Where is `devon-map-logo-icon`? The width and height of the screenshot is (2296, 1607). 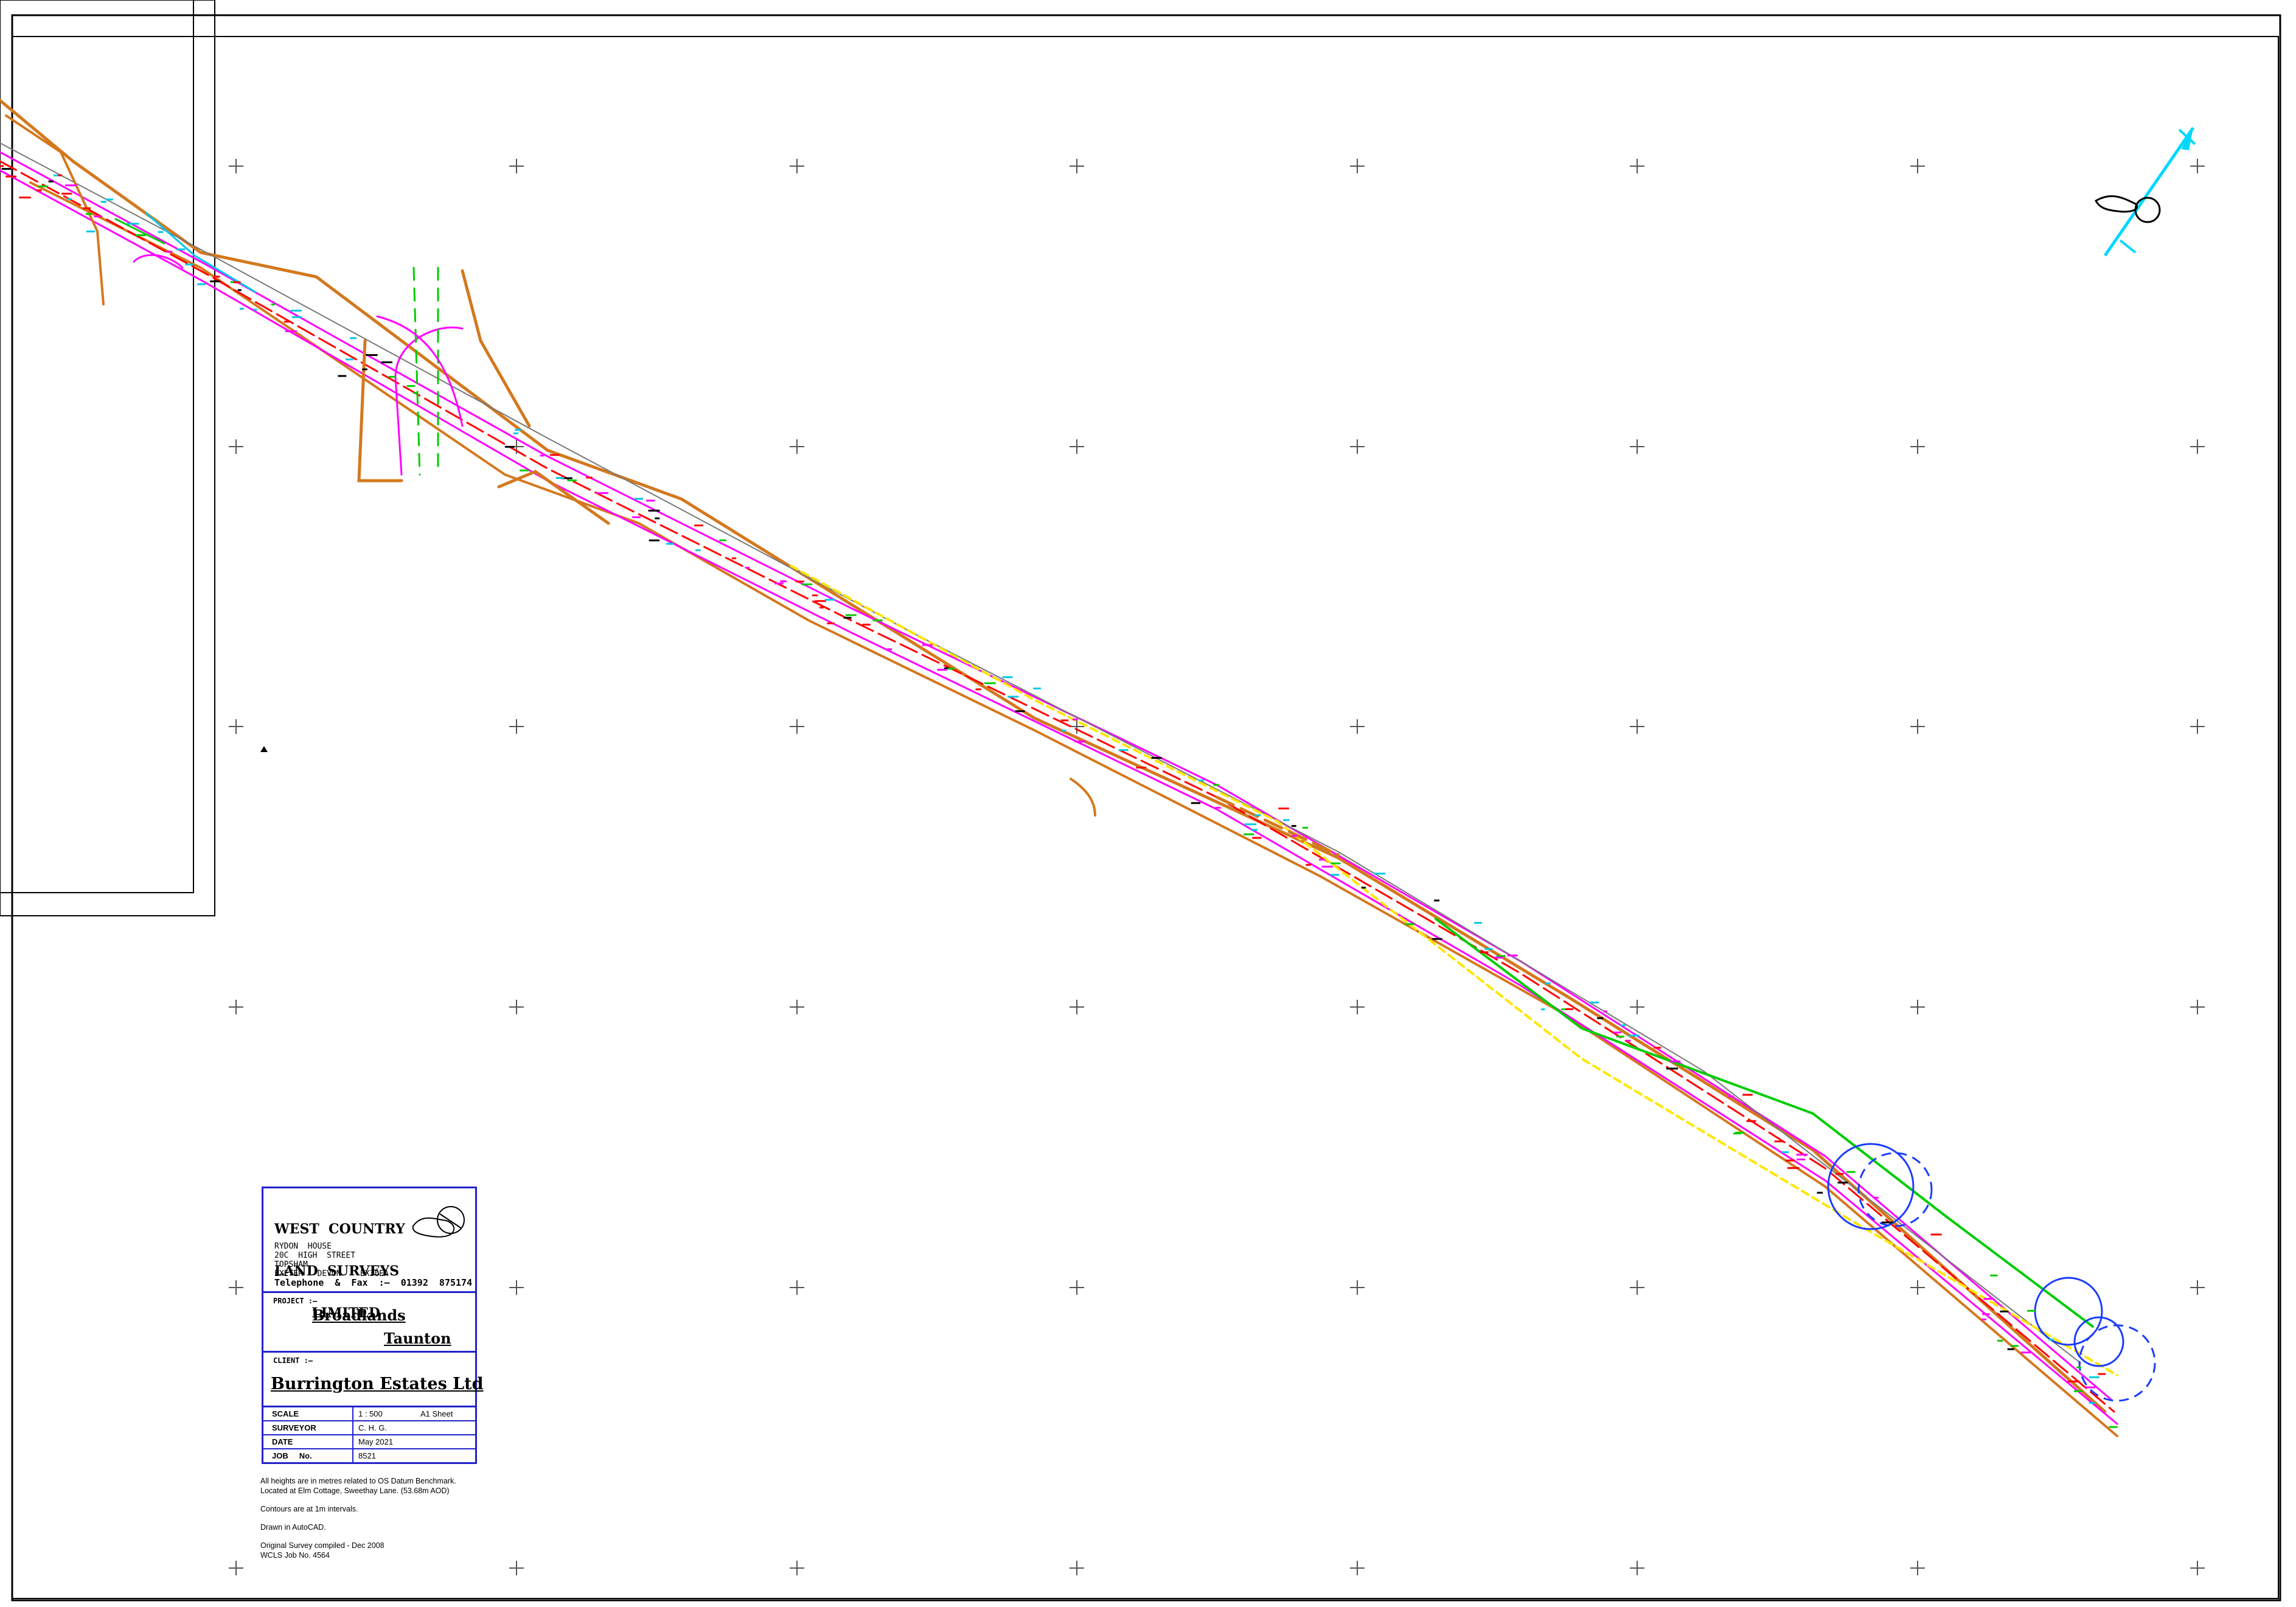 devon-map-logo-icon is located at coordinates (438, 1222).